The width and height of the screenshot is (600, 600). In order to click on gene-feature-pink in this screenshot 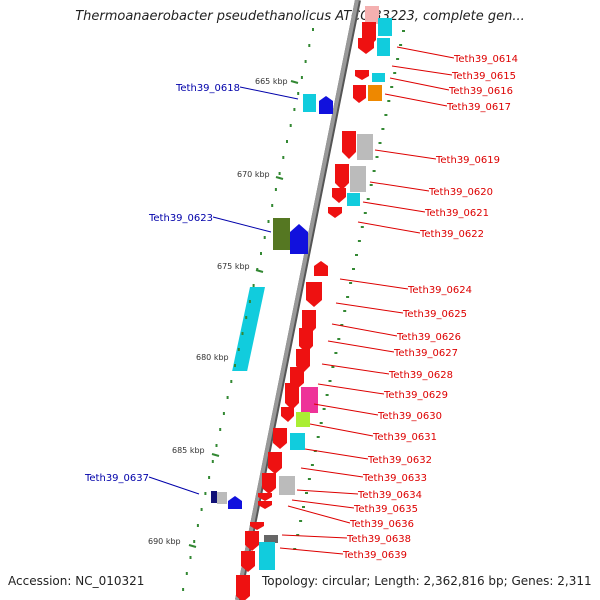, I will do `click(372, 15)`.